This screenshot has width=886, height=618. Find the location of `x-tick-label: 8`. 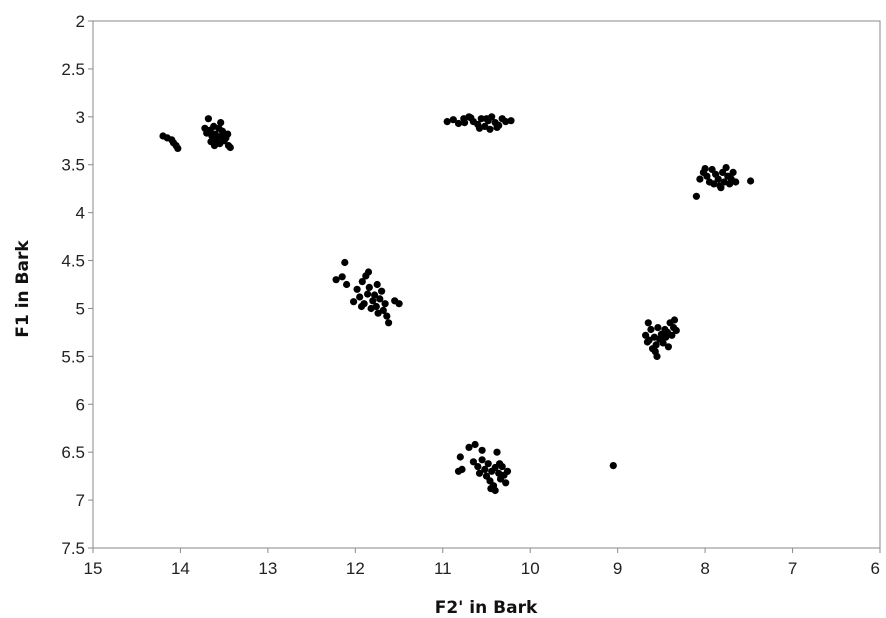

x-tick-label: 8 is located at coordinates (704, 568).